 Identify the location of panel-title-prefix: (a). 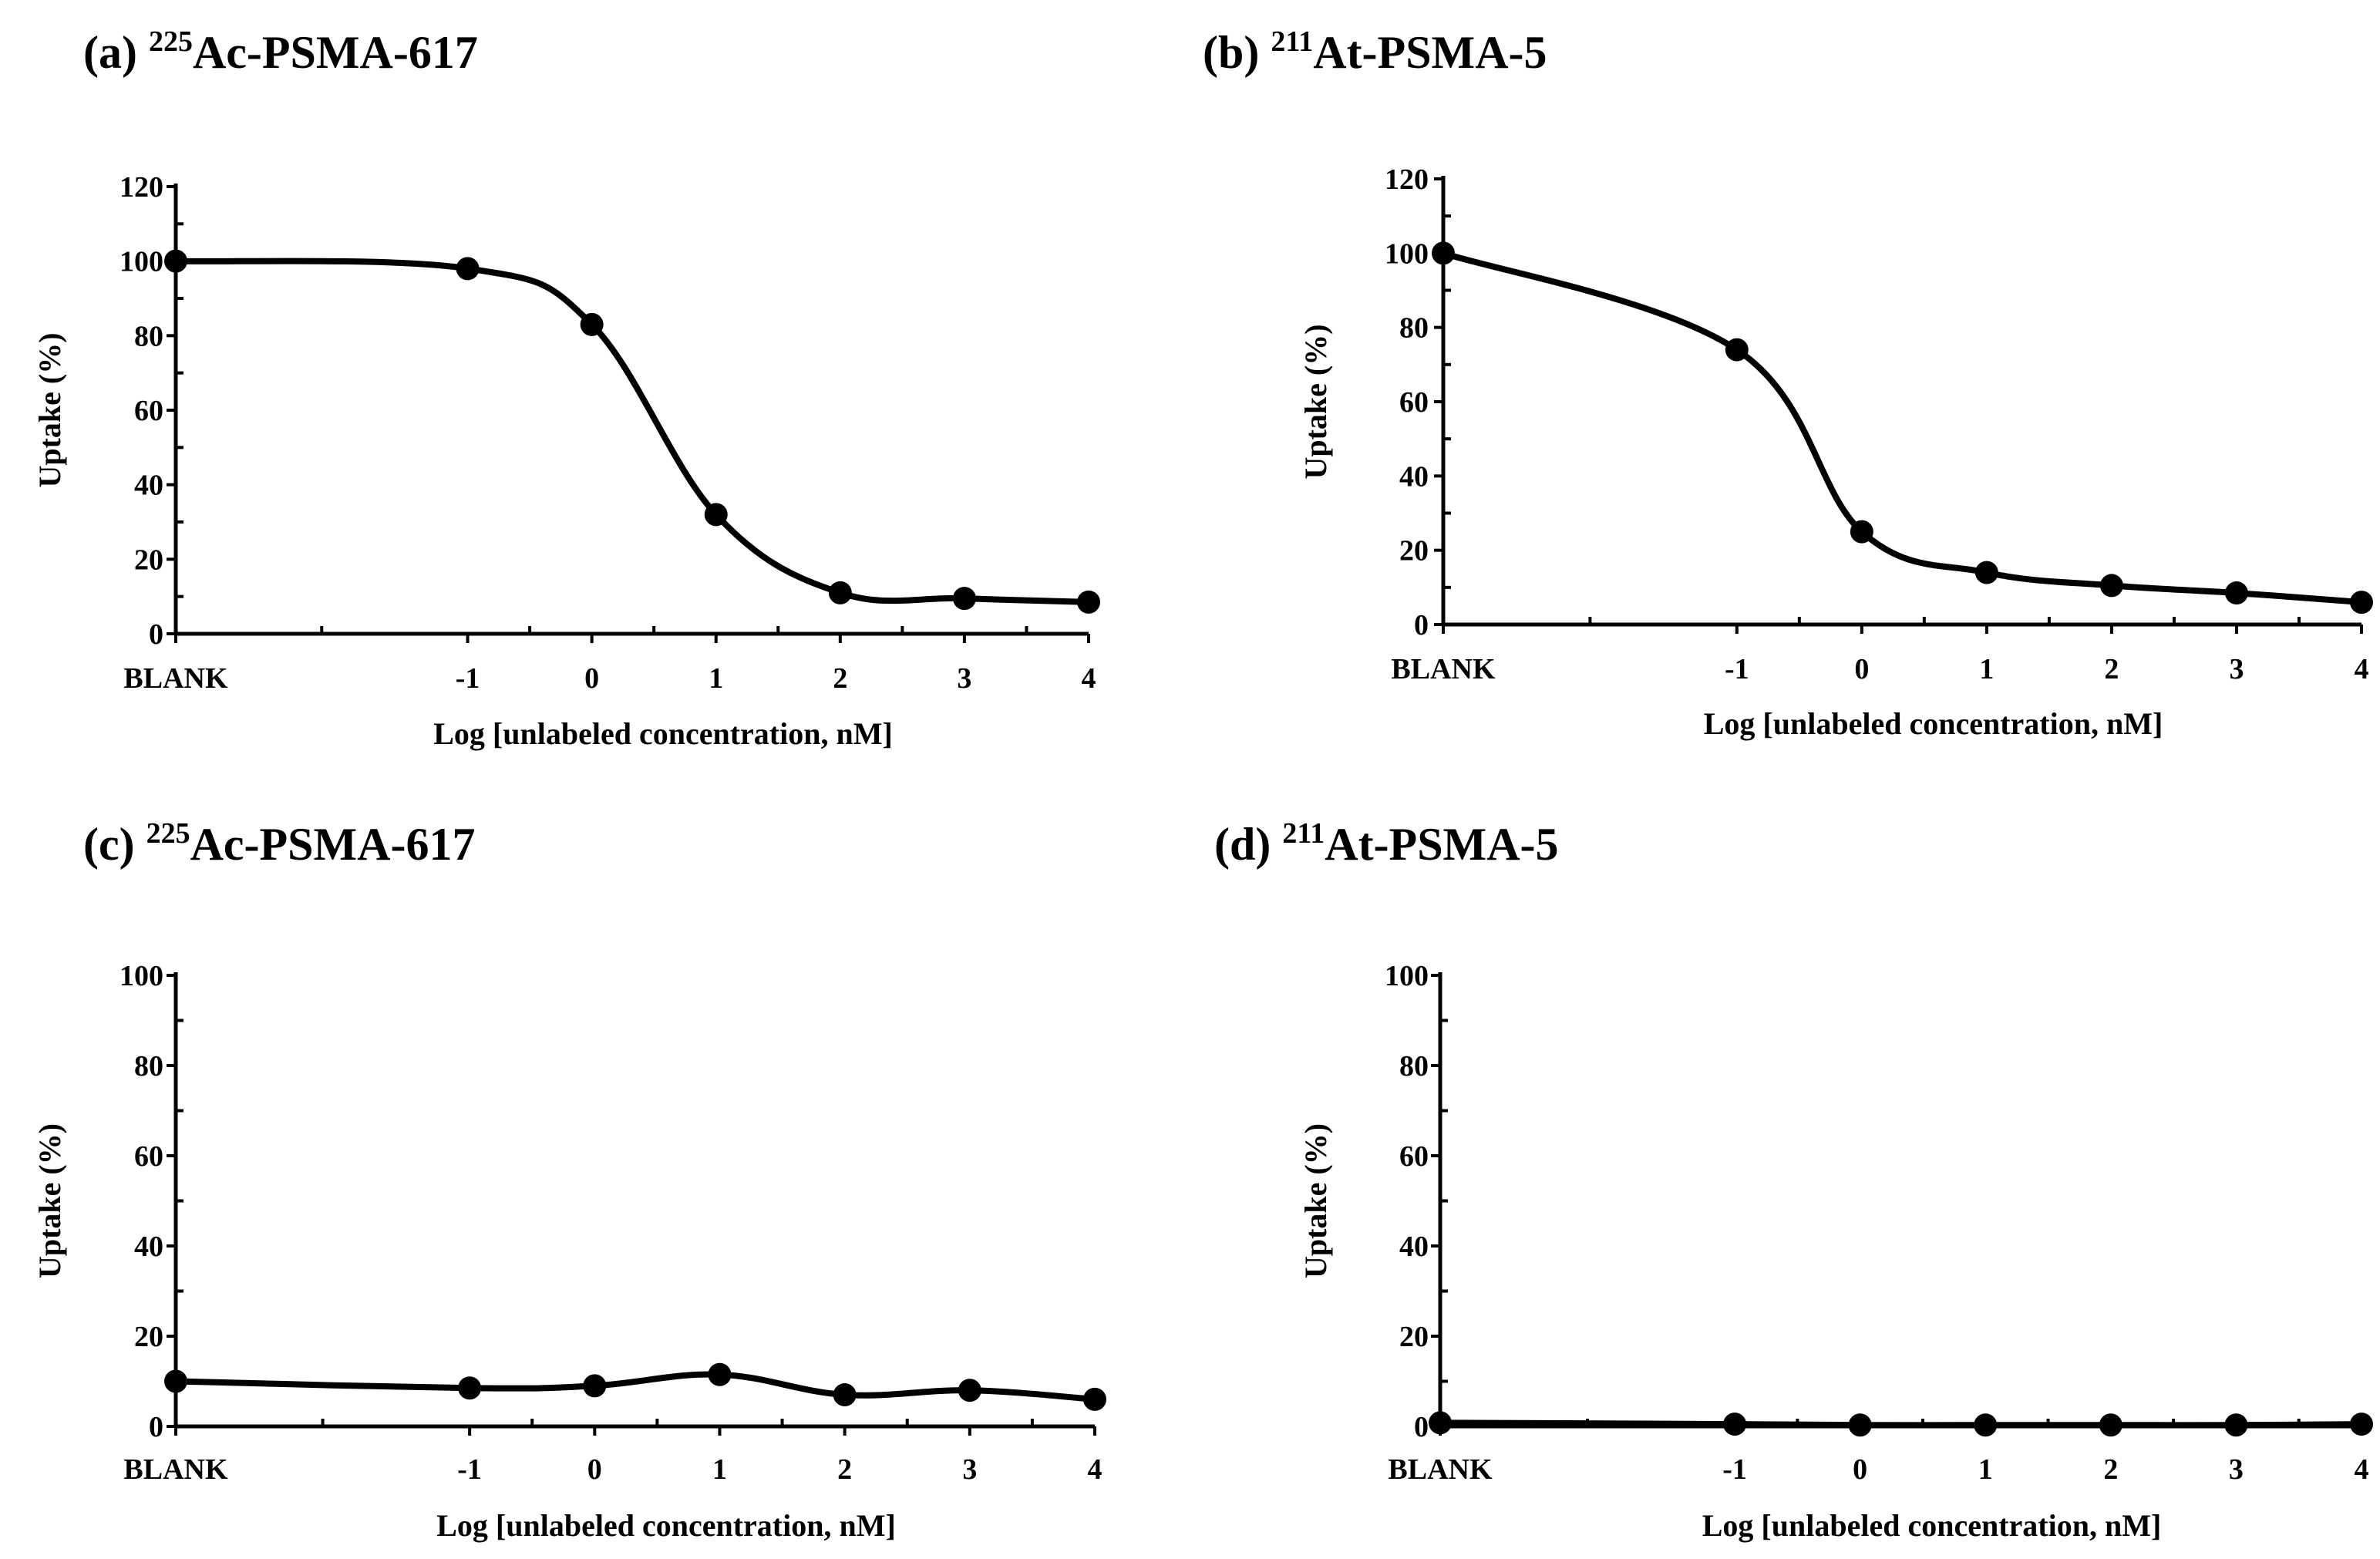
(116, 52).